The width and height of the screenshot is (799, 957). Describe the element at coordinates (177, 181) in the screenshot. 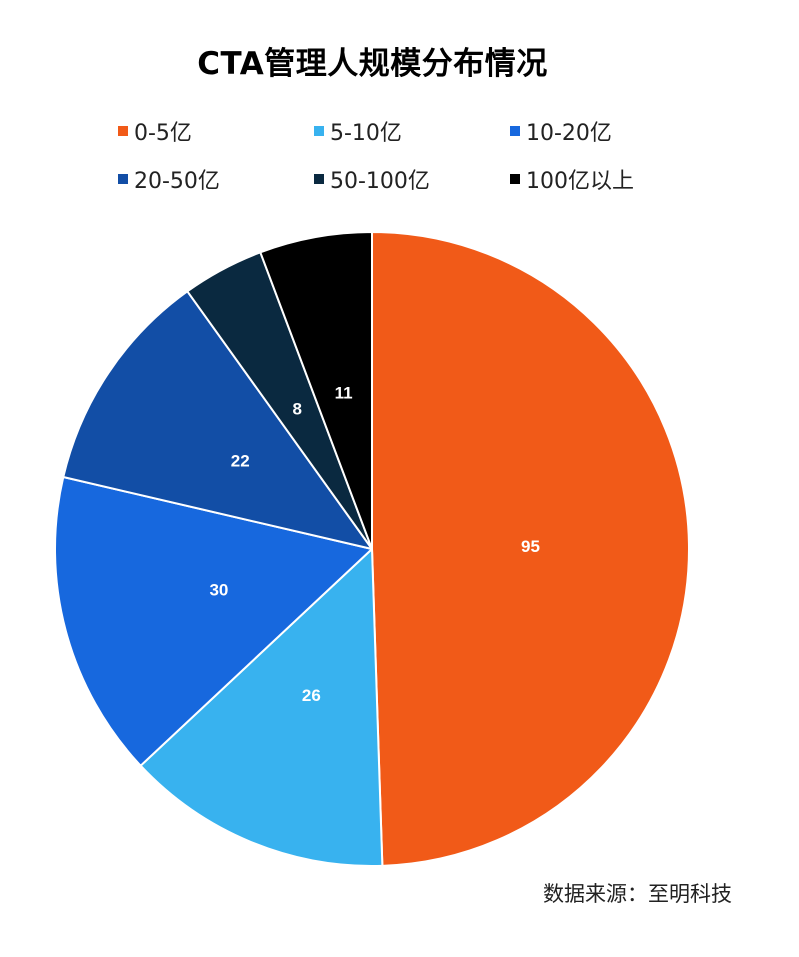

I see `legend-label: 20-50亿` at that location.